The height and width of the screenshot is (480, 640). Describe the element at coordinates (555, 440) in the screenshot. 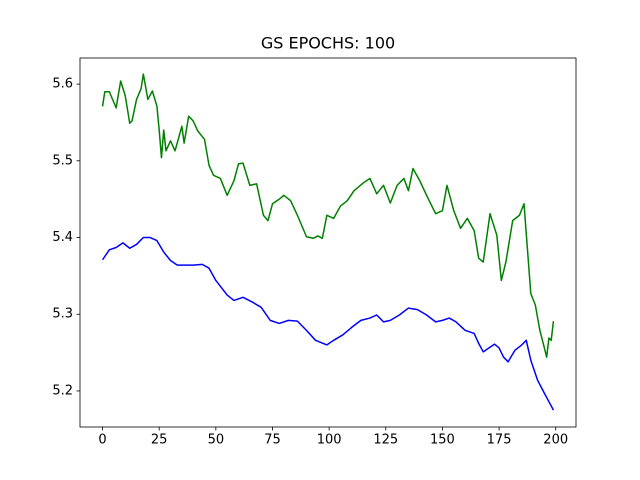

I see `x-tick-label: 200` at that location.